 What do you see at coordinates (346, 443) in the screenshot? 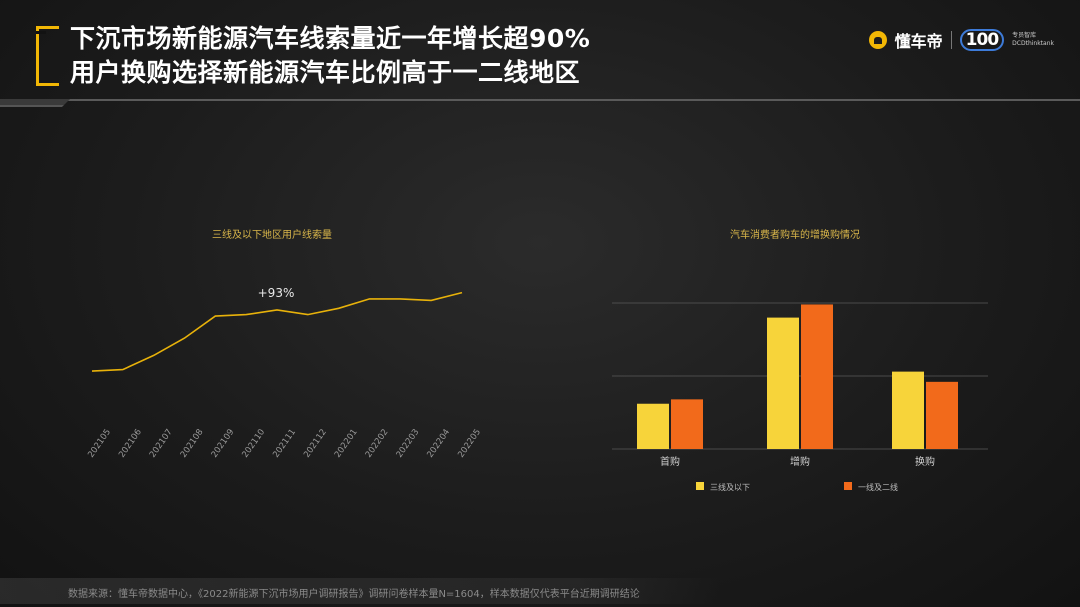
I see `x-tick-label: 202201` at bounding box center [346, 443].